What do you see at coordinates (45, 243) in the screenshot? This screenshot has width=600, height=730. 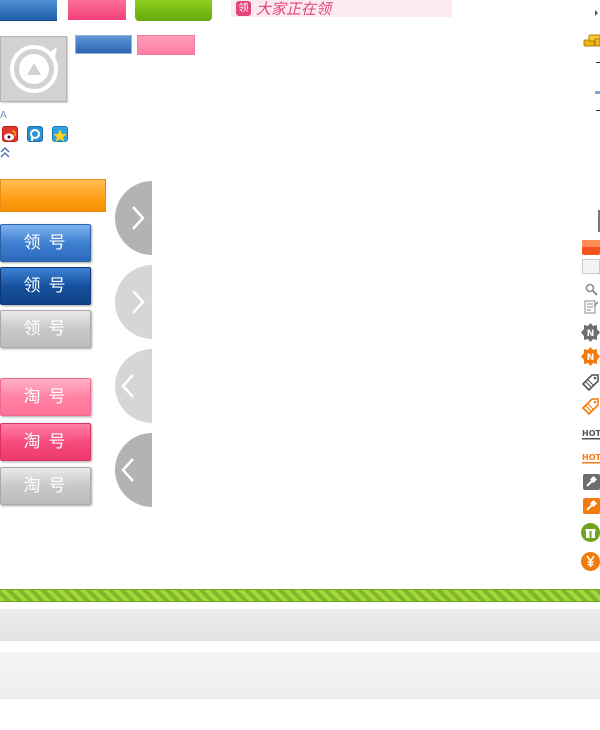 I see `claim-button-normal: 领号` at bounding box center [45, 243].